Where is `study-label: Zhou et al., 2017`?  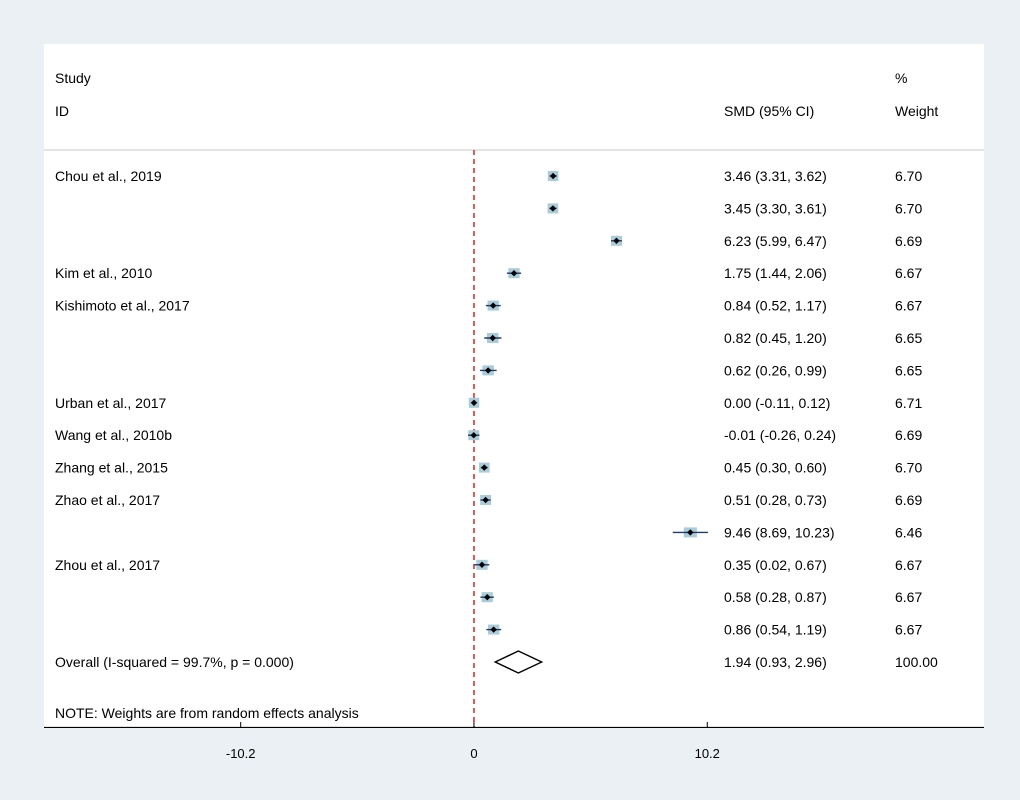
study-label: Zhou et al., 2017 is located at coordinates (107, 565).